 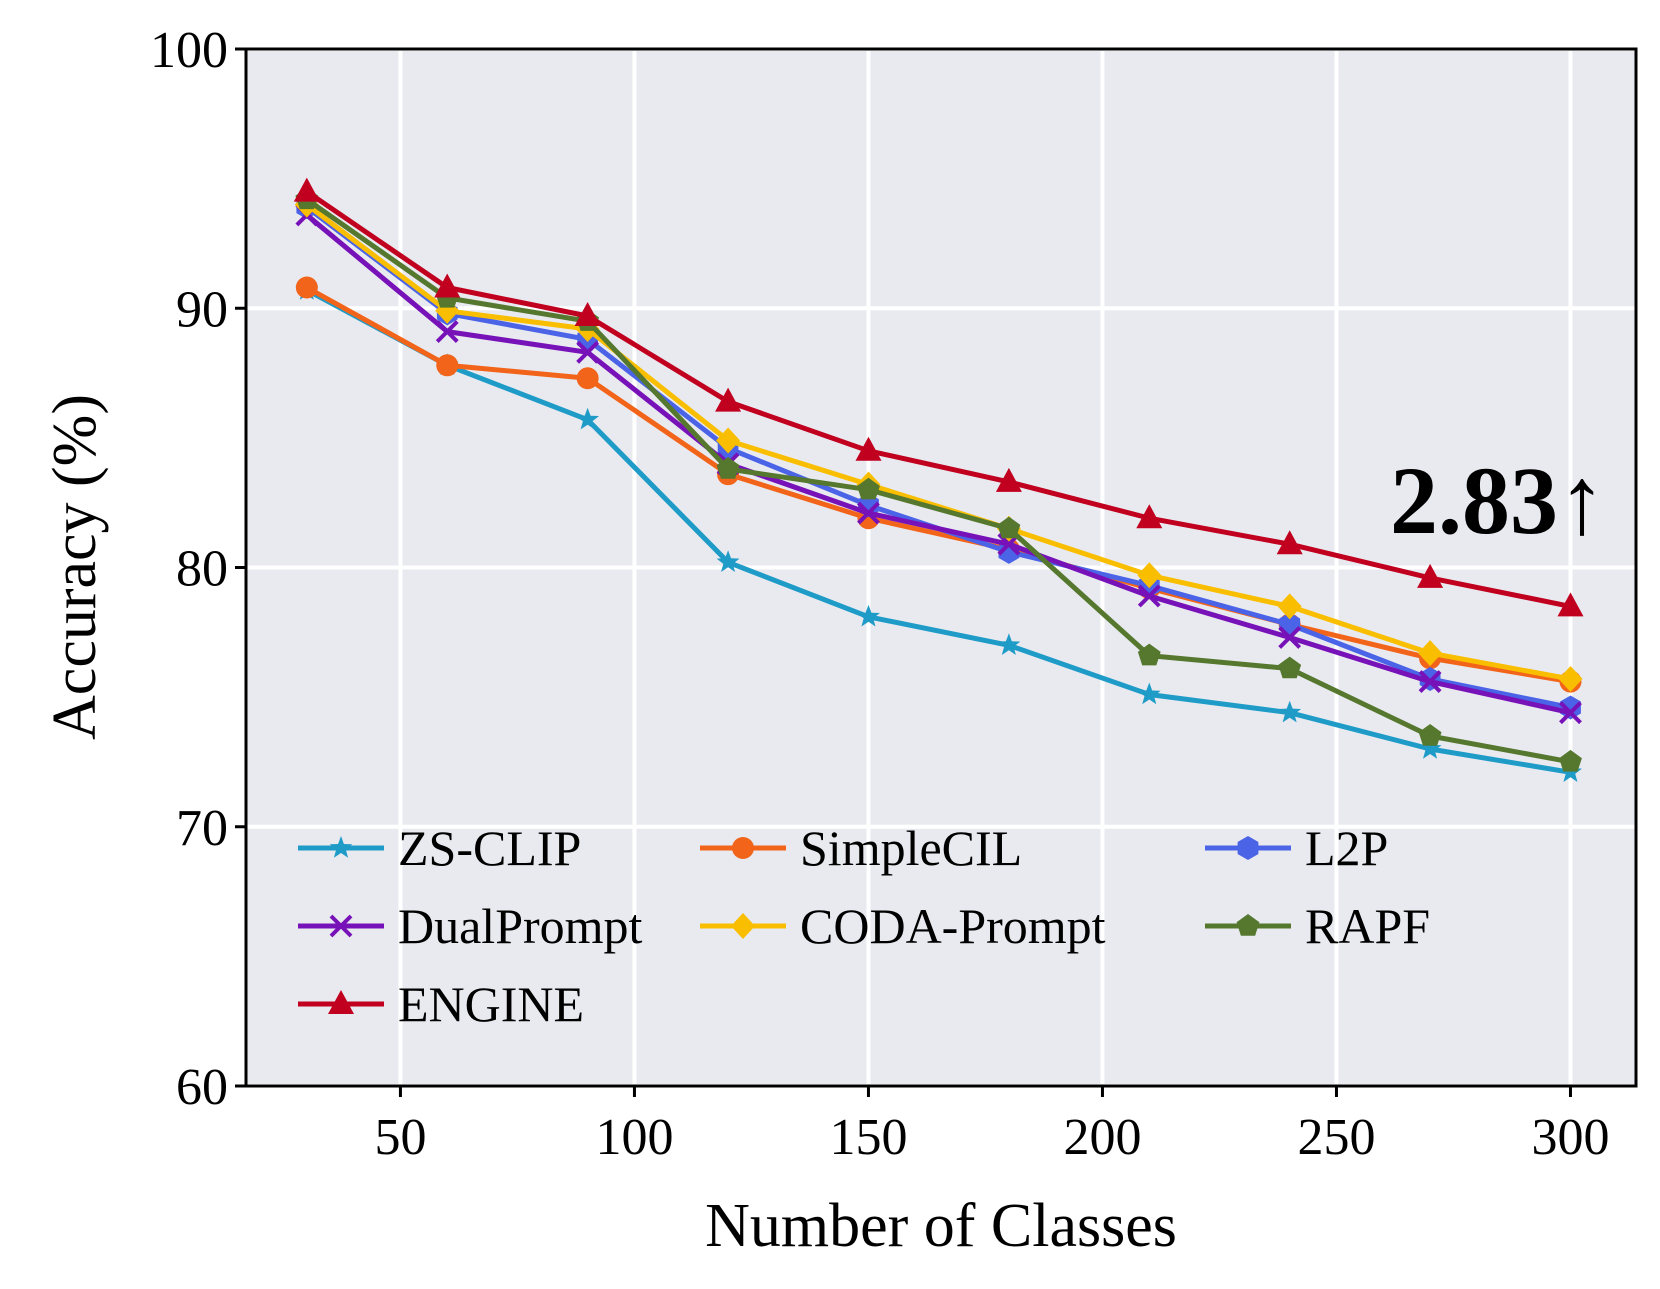 What do you see at coordinates (1498, 500) in the screenshot?
I see `improvement-annotation: 2.83↑` at bounding box center [1498, 500].